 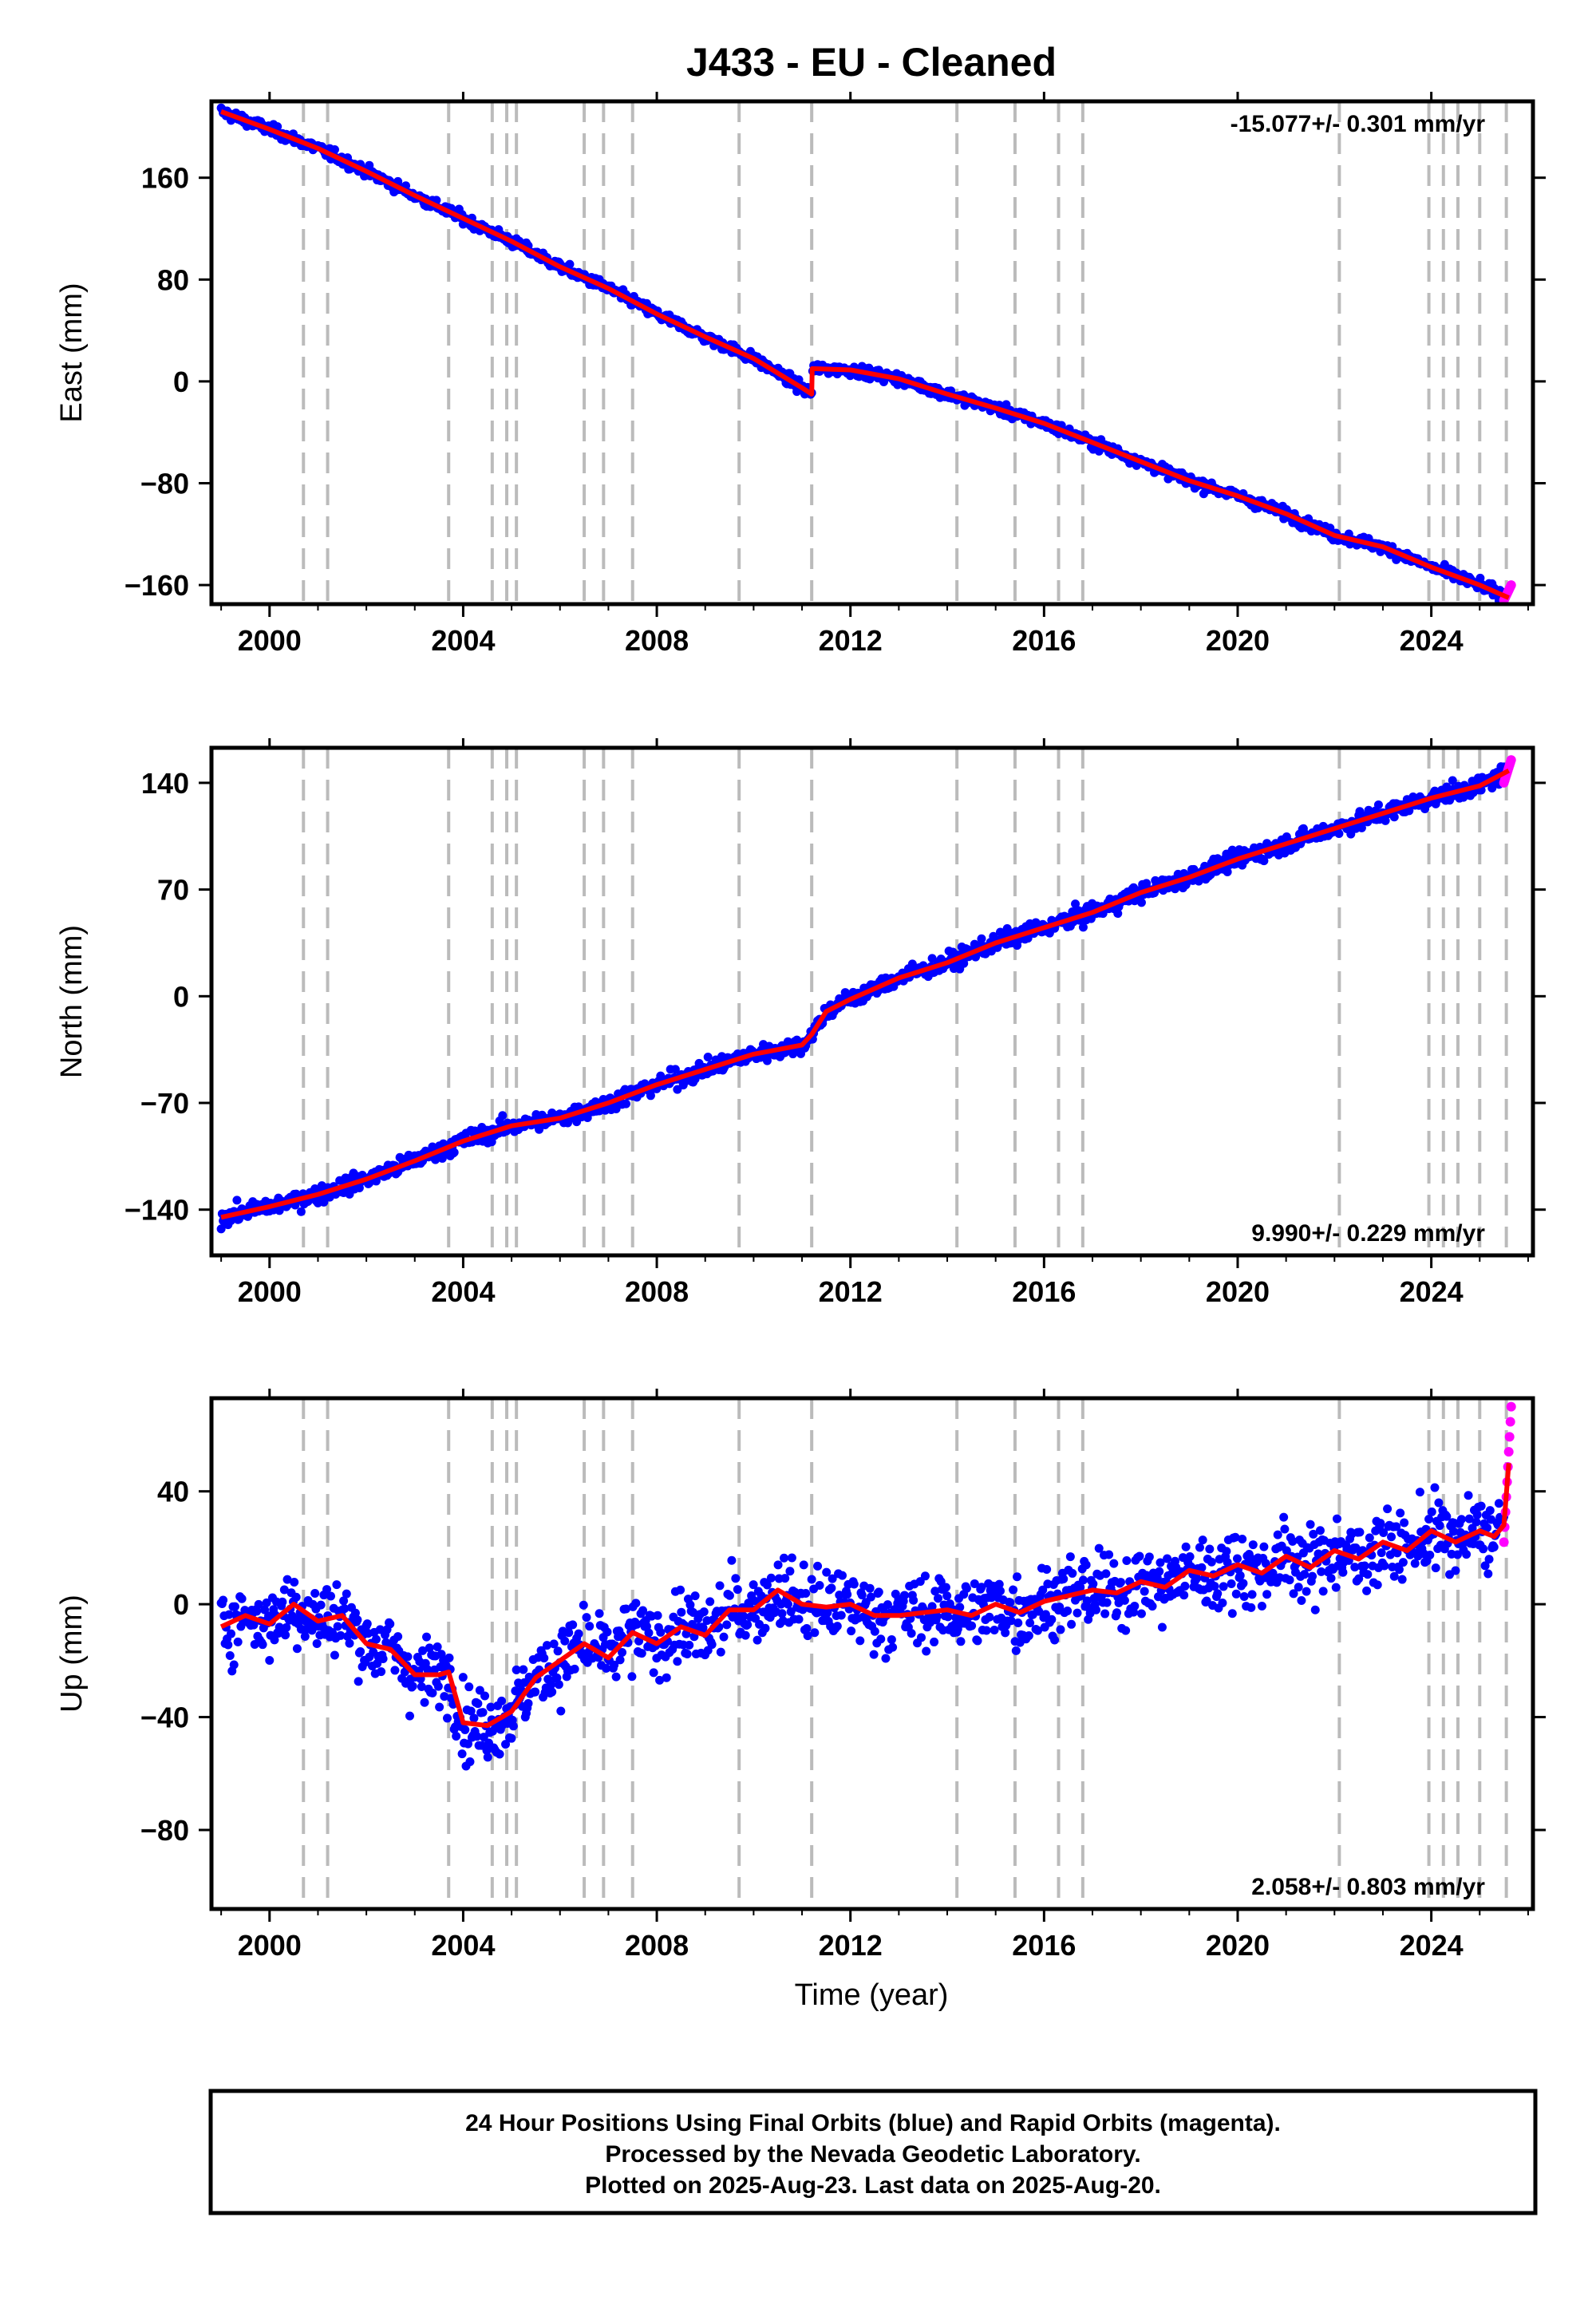 What do you see at coordinates (72, 1001) in the screenshot?
I see `y-axis-label: North (mm)` at bounding box center [72, 1001].